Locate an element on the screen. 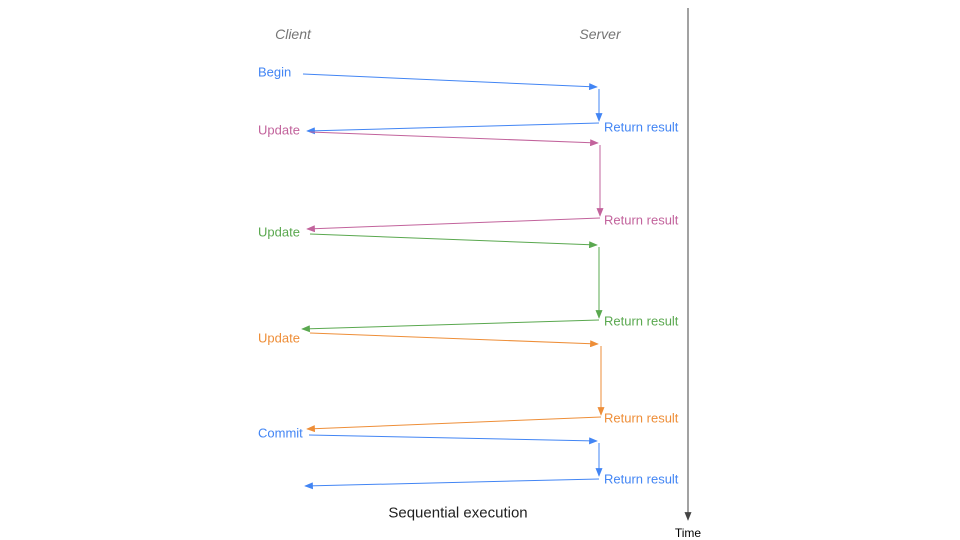  time-axis-label: Time is located at coordinates (688, 533).